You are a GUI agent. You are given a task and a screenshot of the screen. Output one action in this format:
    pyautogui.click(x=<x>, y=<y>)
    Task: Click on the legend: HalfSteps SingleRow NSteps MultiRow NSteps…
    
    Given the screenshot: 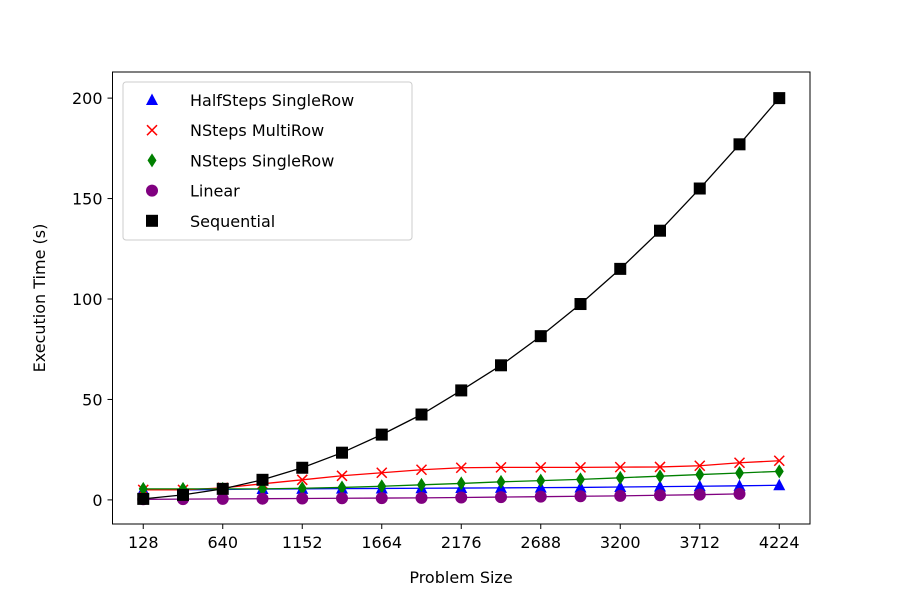 What is the action you would take?
    pyautogui.click(x=267, y=161)
    